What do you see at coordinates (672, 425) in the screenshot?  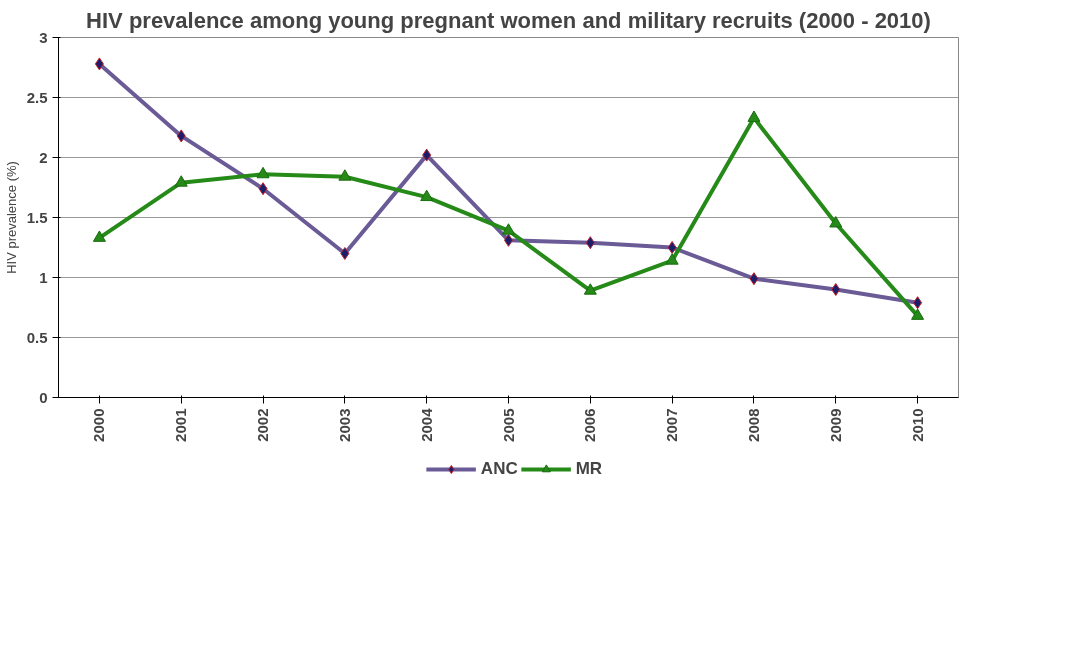 I see `x-tick-label: 2007` at bounding box center [672, 425].